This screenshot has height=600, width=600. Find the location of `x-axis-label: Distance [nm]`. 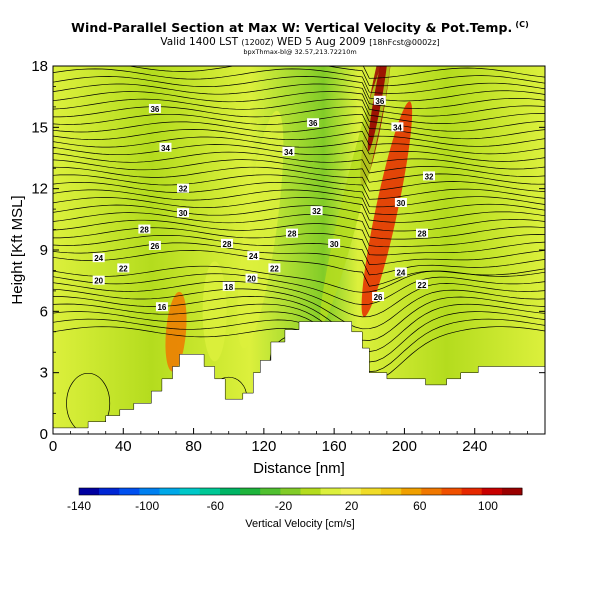

x-axis-label: Distance [nm] is located at coordinates (299, 468).